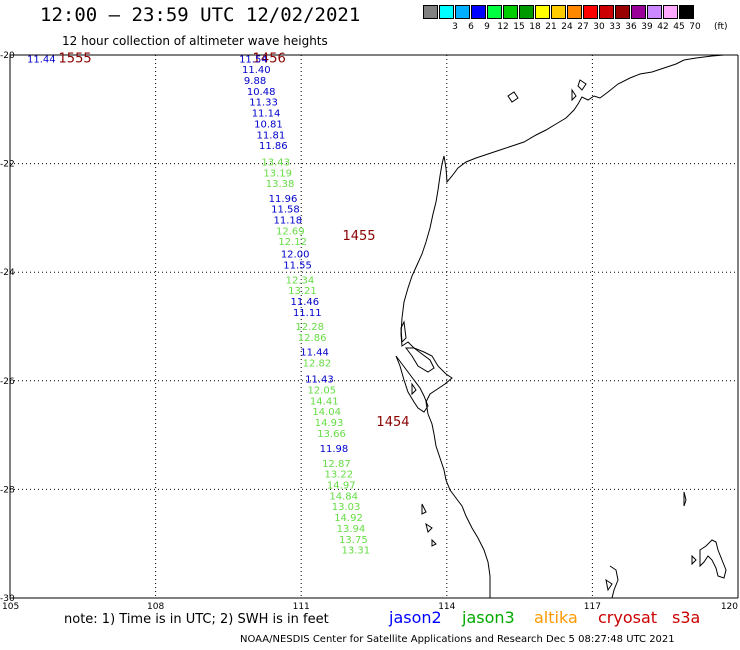  Describe the element at coordinates (253, 59) in the screenshot. I see `wave-height-value: 11.54` at that location.